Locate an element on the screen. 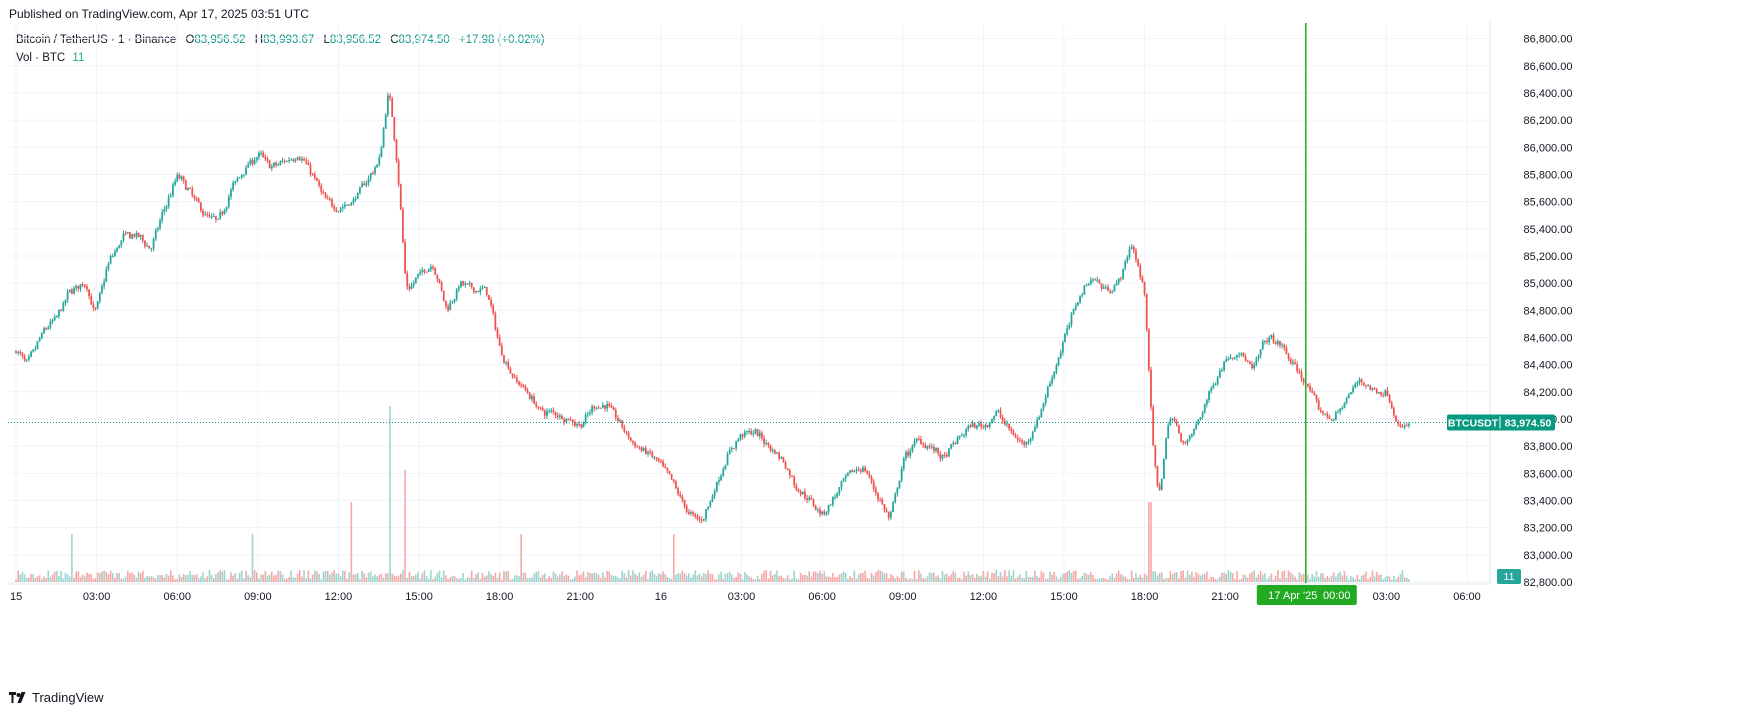 This screenshot has width=1755, height=716. price-tick-label: 83,800.00 is located at coordinates (1548, 447).